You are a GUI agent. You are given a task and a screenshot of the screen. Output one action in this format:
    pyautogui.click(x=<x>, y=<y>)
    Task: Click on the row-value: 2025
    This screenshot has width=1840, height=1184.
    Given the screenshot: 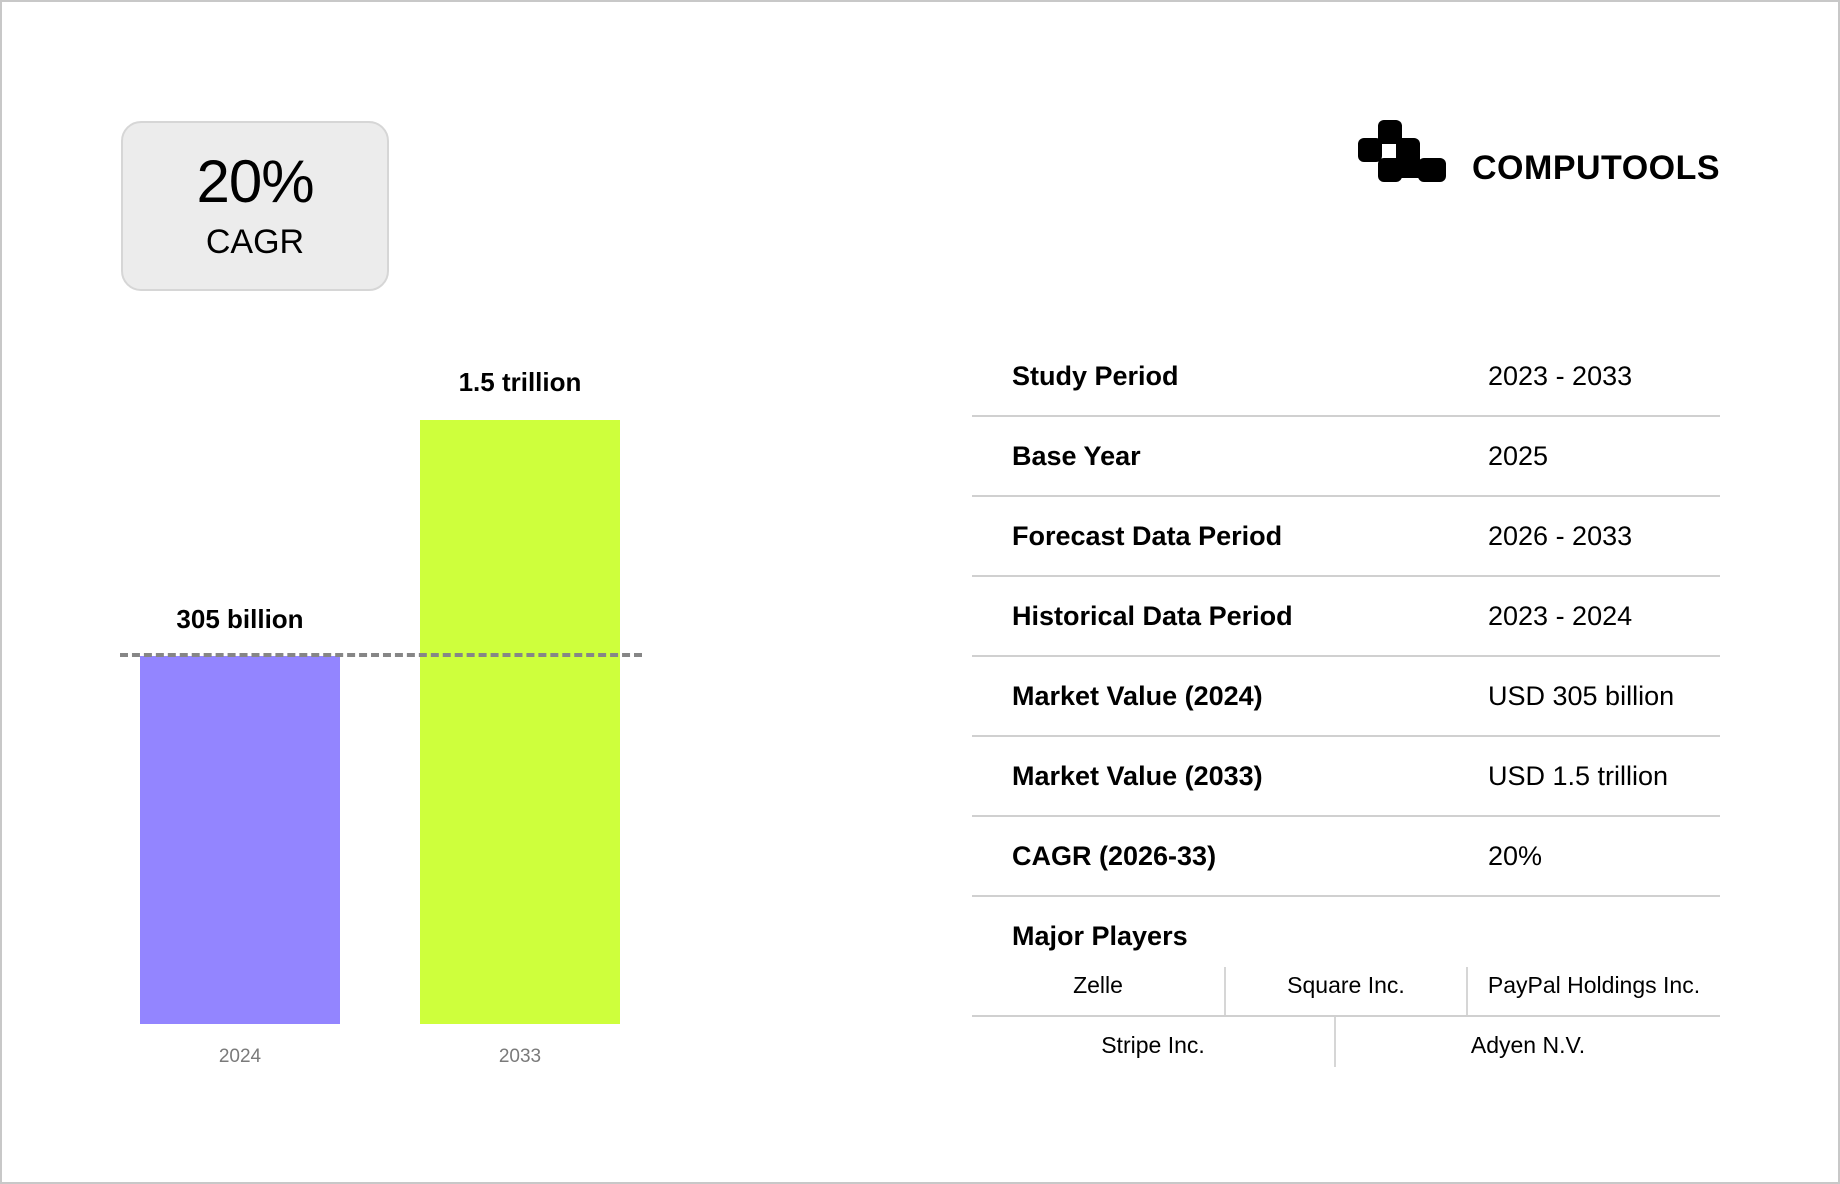 What is the action you would take?
    pyautogui.click(x=1518, y=456)
    